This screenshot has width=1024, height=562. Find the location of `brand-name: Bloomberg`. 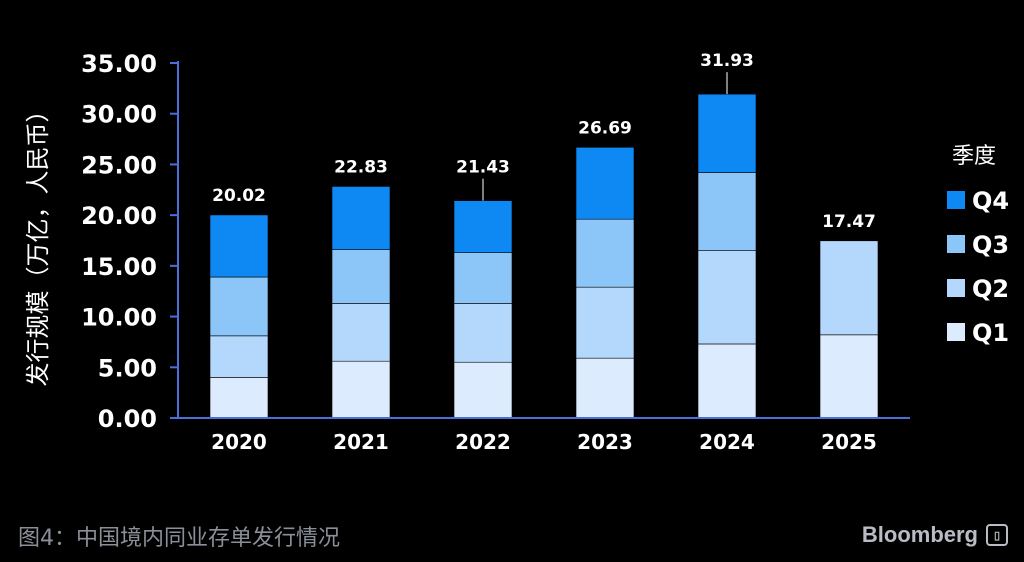

brand-name: Bloomberg is located at coordinates (919, 534).